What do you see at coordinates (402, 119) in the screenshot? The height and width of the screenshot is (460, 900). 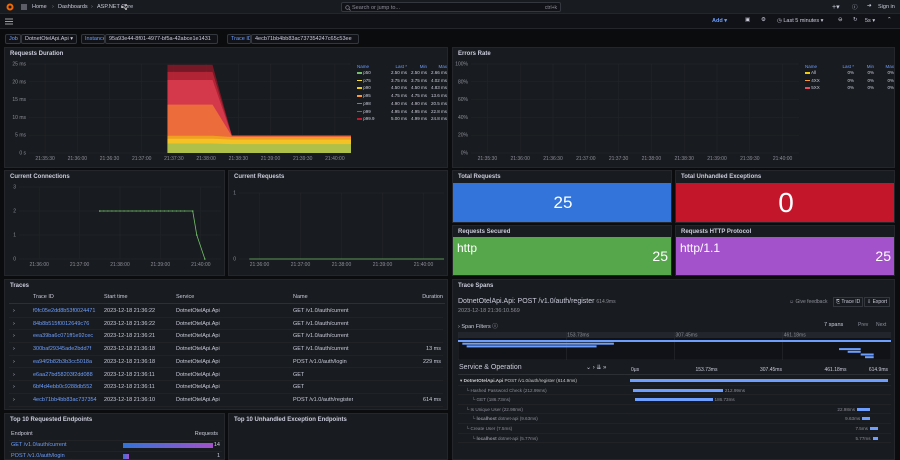 I see `legend-row: p99.9 5.00 ms 4.99 ms 24.8 ms` at bounding box center [402, 119].